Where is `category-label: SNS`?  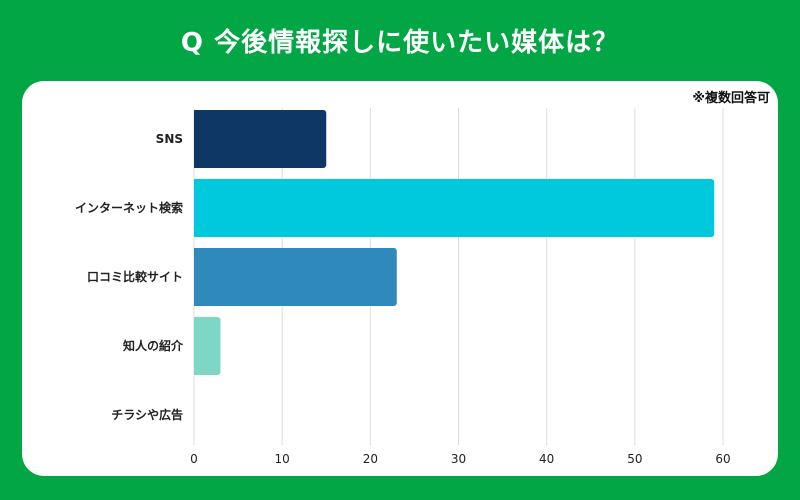
category-label: SNS is located at coordinates (169, 139).